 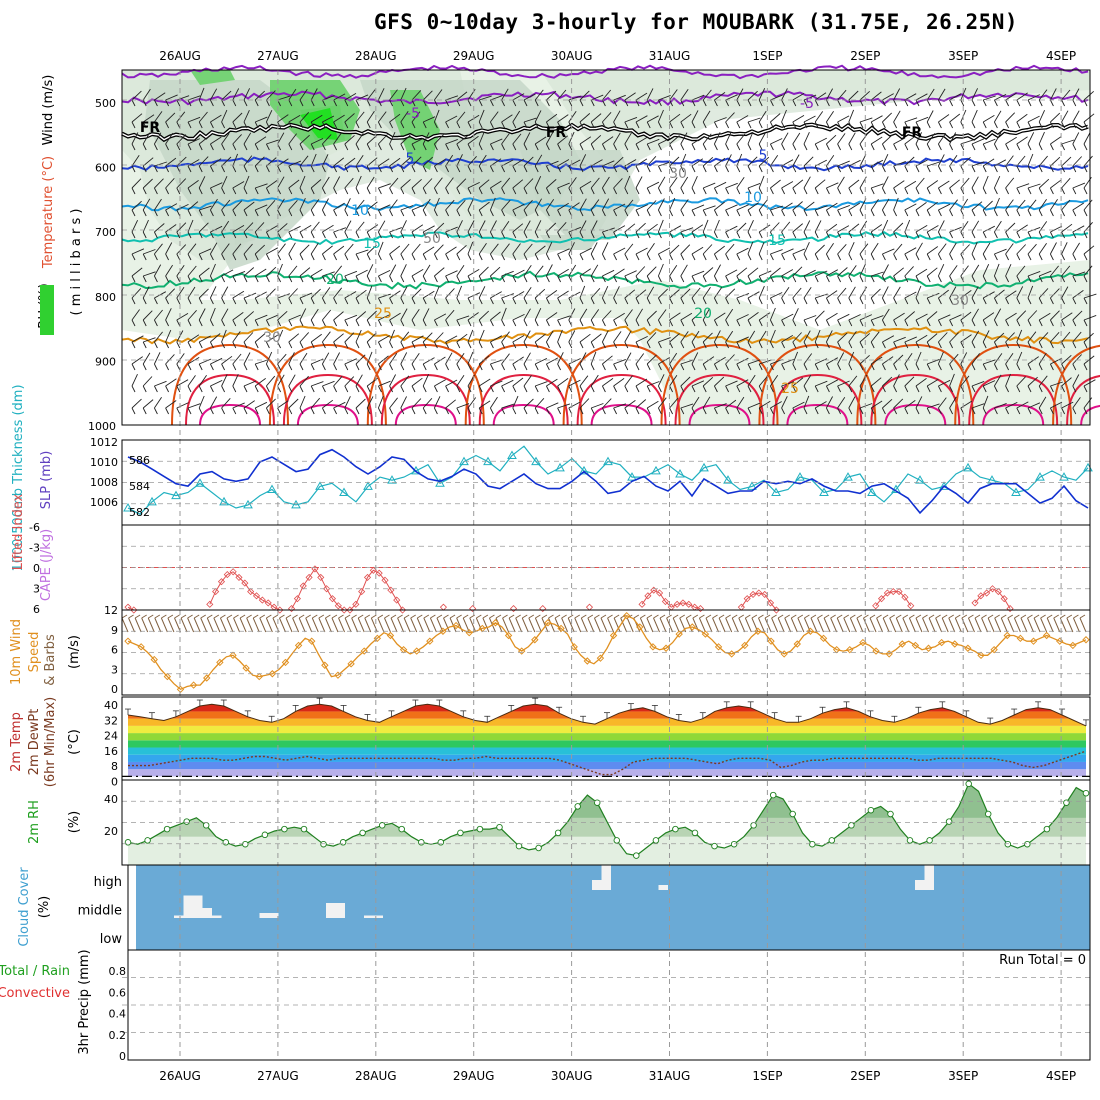 I want to click on contour-label: 10, so click(x=753, y=198).